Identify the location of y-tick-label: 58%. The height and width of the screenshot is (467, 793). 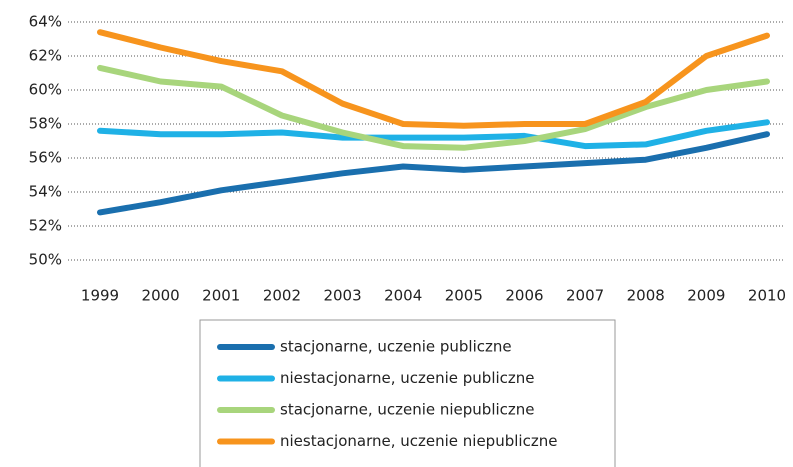
(45, 124).